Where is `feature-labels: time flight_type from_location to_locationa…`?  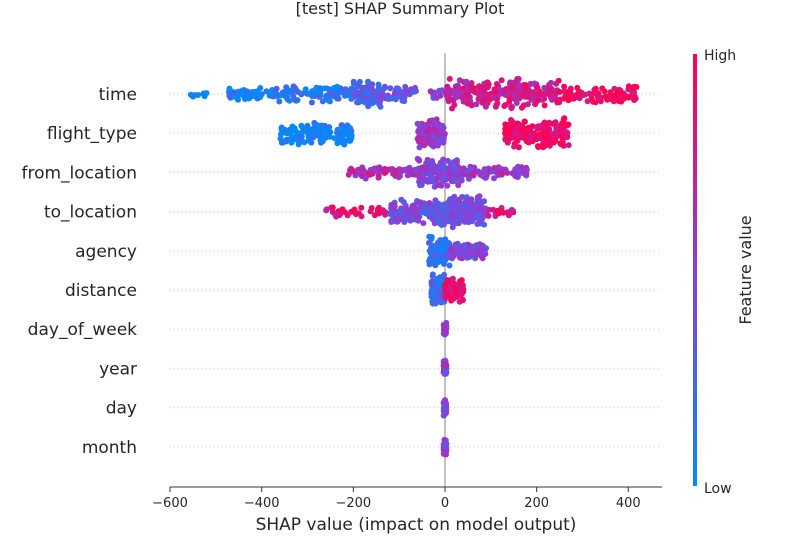
feature-labels: time flight_type from_location to_locationa… is located at coordinates (79, 271).